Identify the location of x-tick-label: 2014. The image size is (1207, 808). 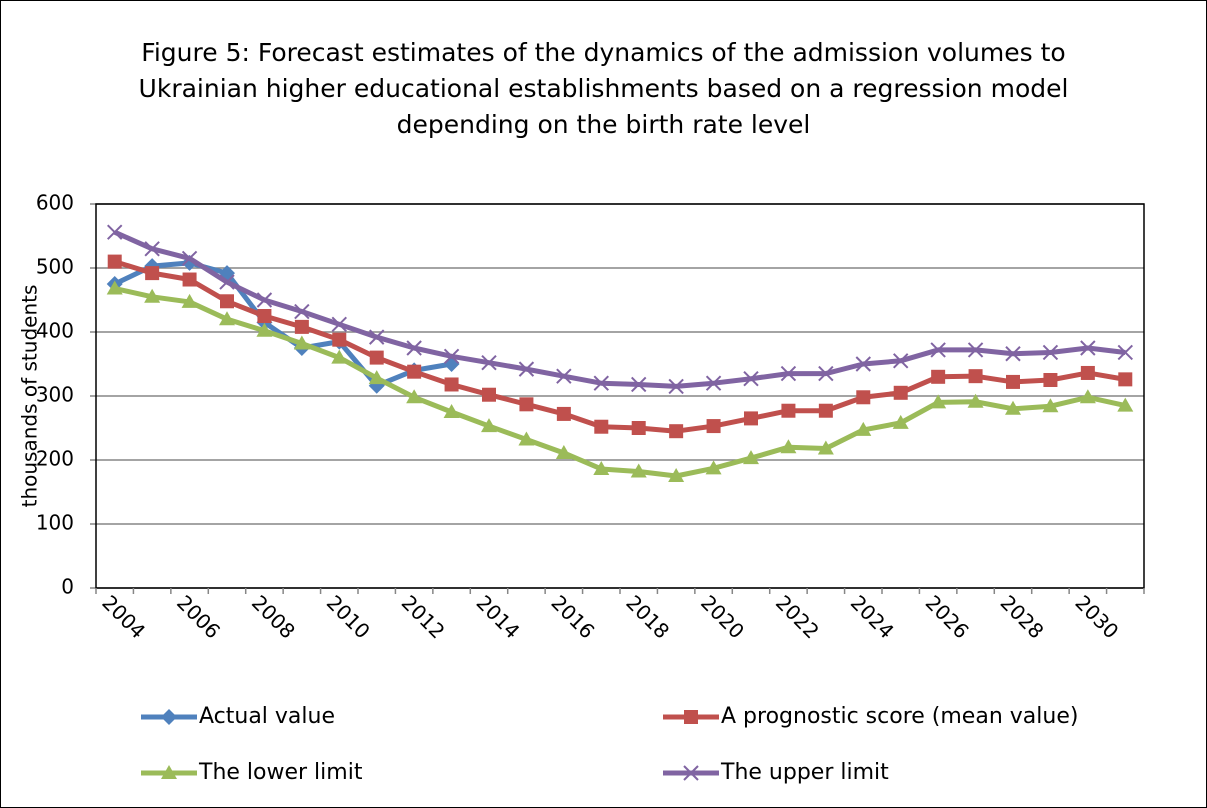
(498, 616).